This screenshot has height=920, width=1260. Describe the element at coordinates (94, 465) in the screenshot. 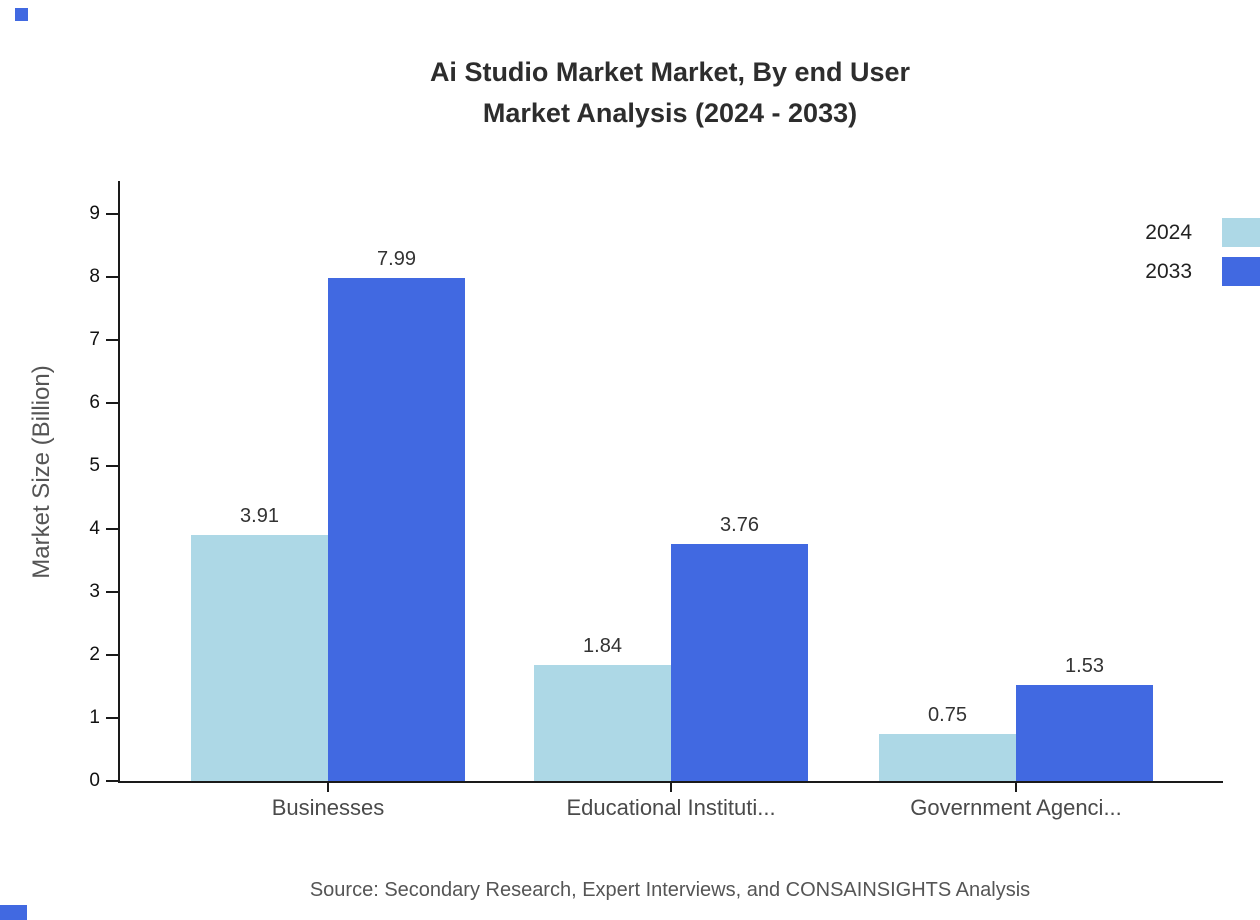

I see `y-tick-label-5: 5` at that location.